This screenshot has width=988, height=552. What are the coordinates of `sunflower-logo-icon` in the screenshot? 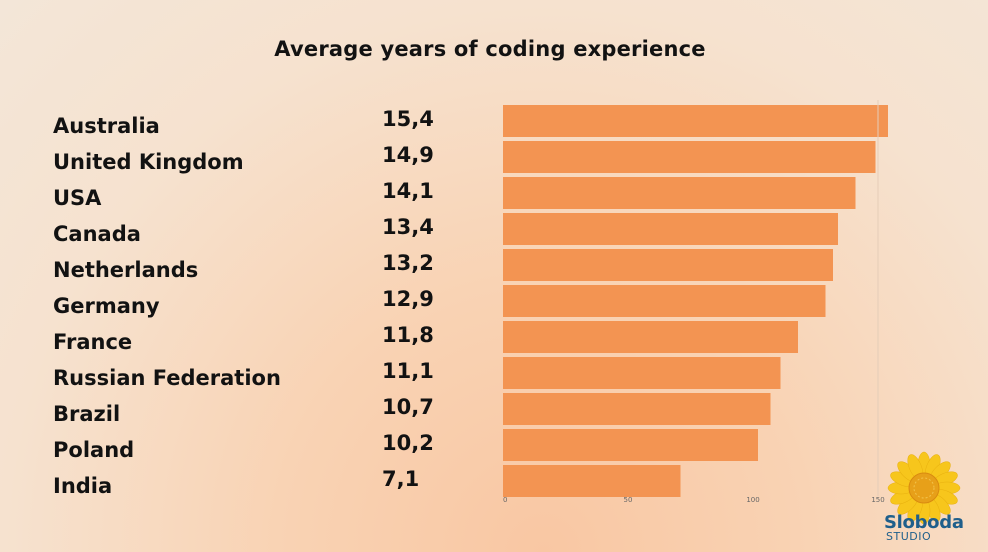 It's located at (924, 488).